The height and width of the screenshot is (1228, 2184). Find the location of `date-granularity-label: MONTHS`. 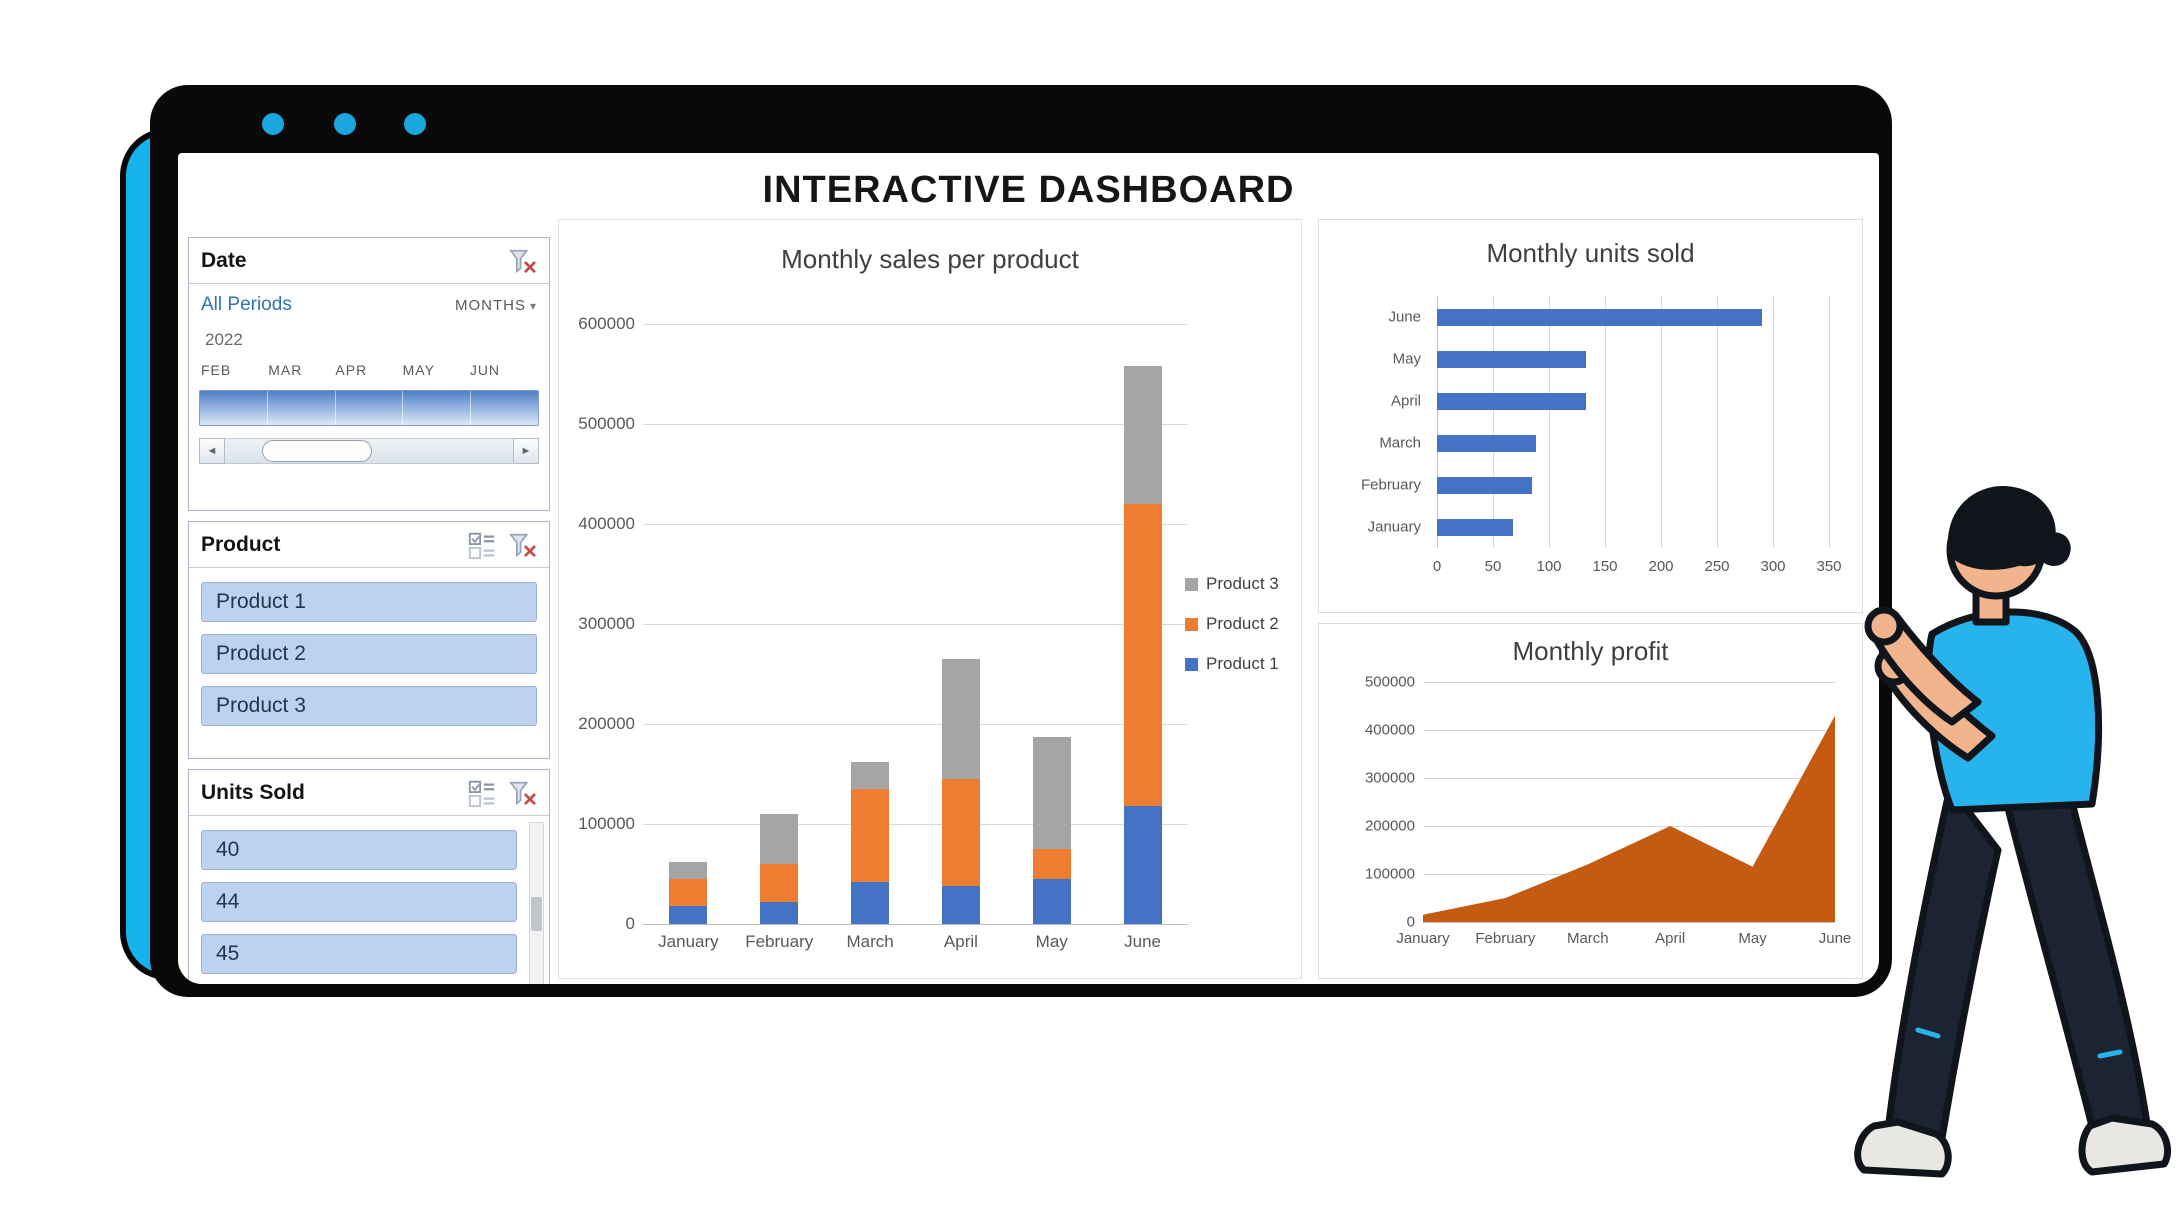

date-granularity-label: MONTHS is located at coordinates (490, 305).